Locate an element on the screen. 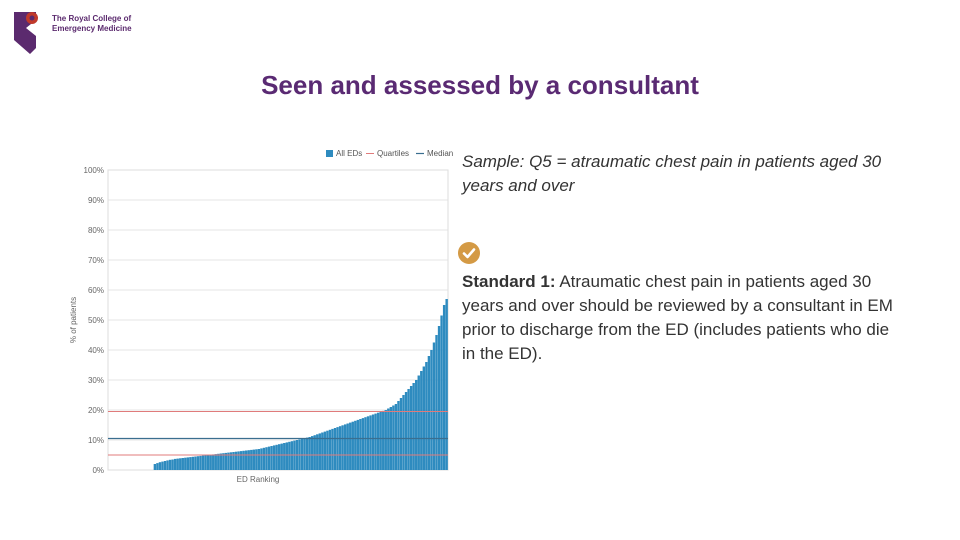 The image size is (960, 540). college-crest-icon is located at coordinates (26, 33).